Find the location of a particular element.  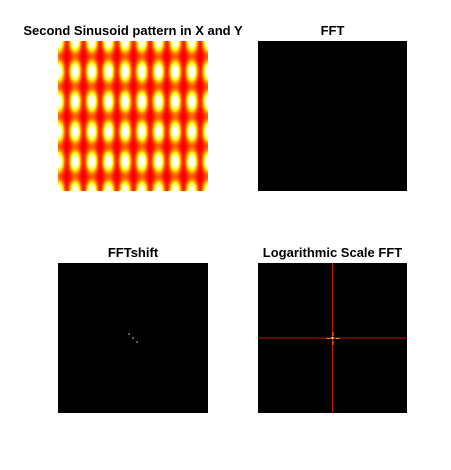

subplot-title-sinusoid: Second Sinusoid pattern in X and Y is located at coordinates (133, 30).